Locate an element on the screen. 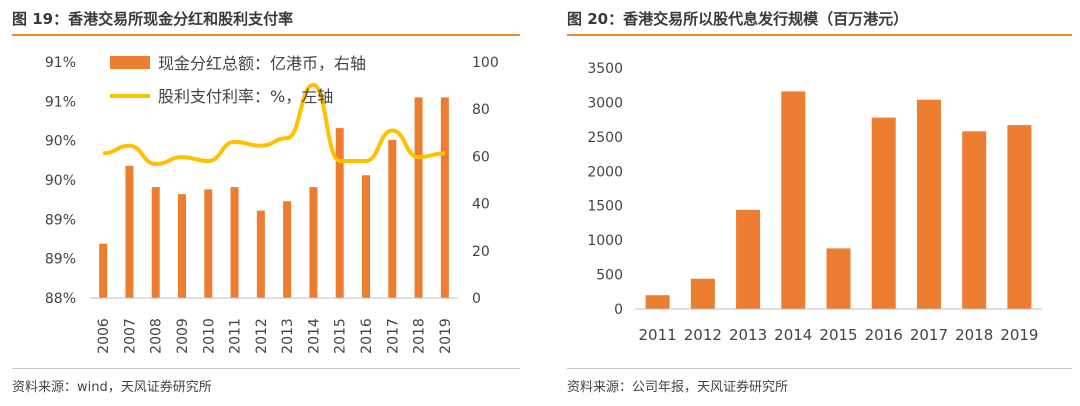  payout-ratio-line is located at coordinates (274, 124).